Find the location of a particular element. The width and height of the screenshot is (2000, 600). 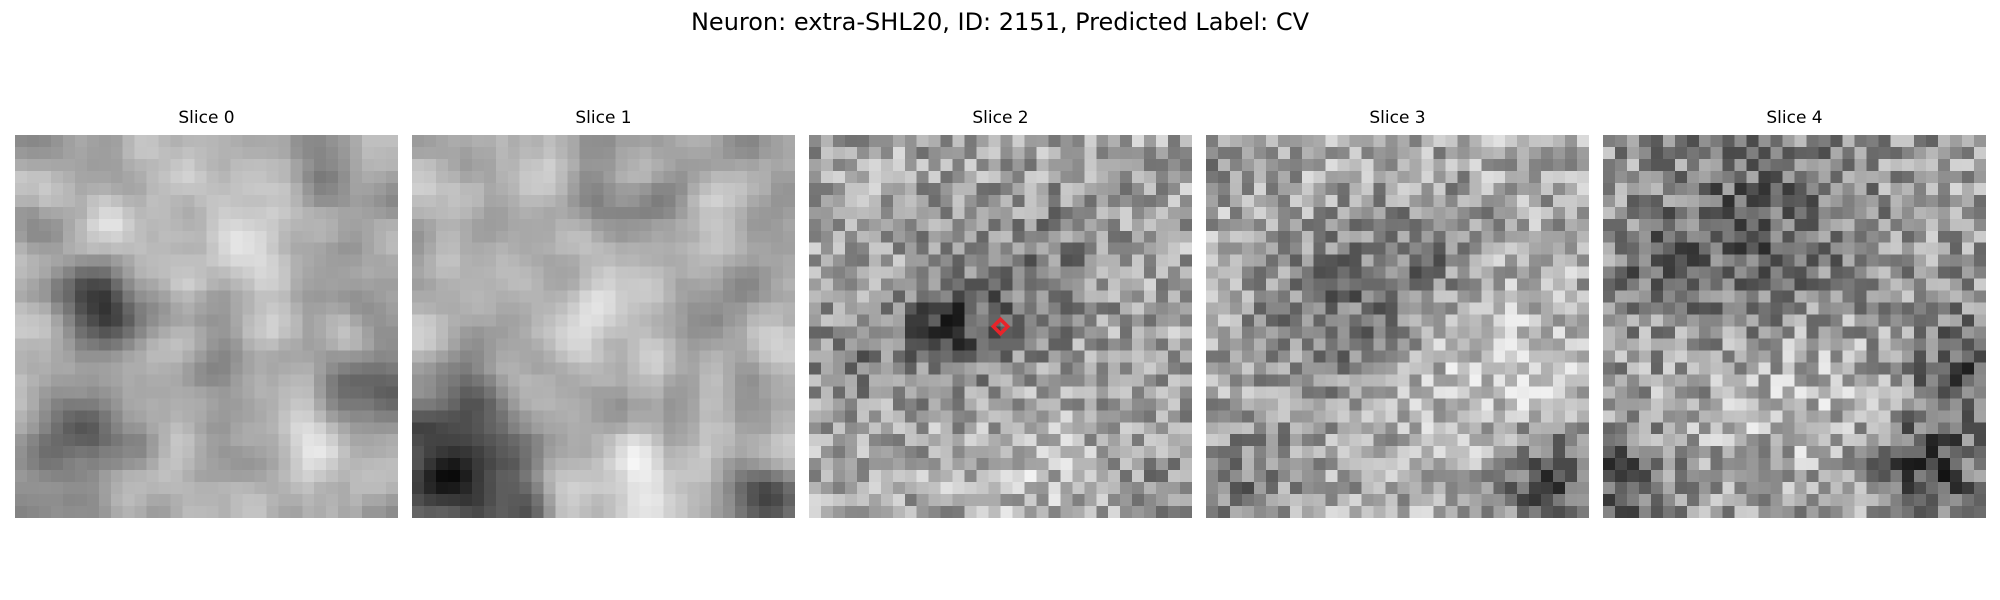

slice-title-0: Slice 0 is located at coordinates (206, 118).